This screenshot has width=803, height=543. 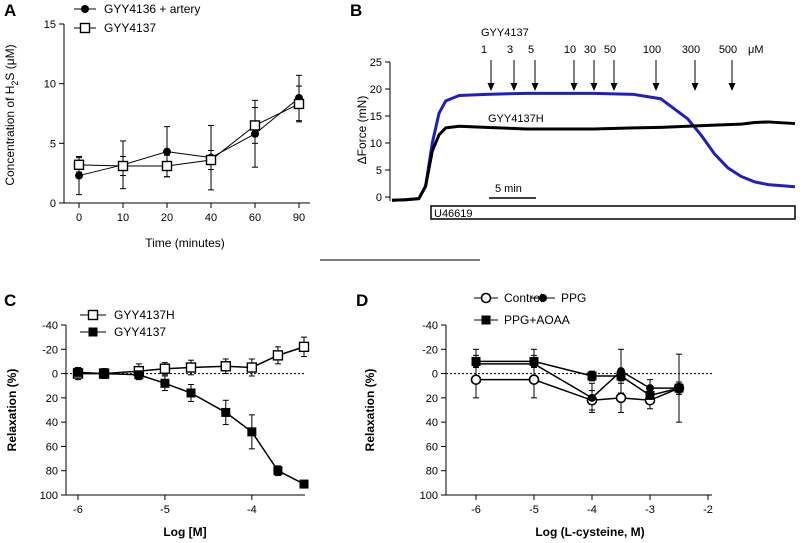 What do you see at coordinates (362, 130) in the screenshot?
I see `panel-b-ylabel: ΔForce (mN)` at bounding box center [362, 130].